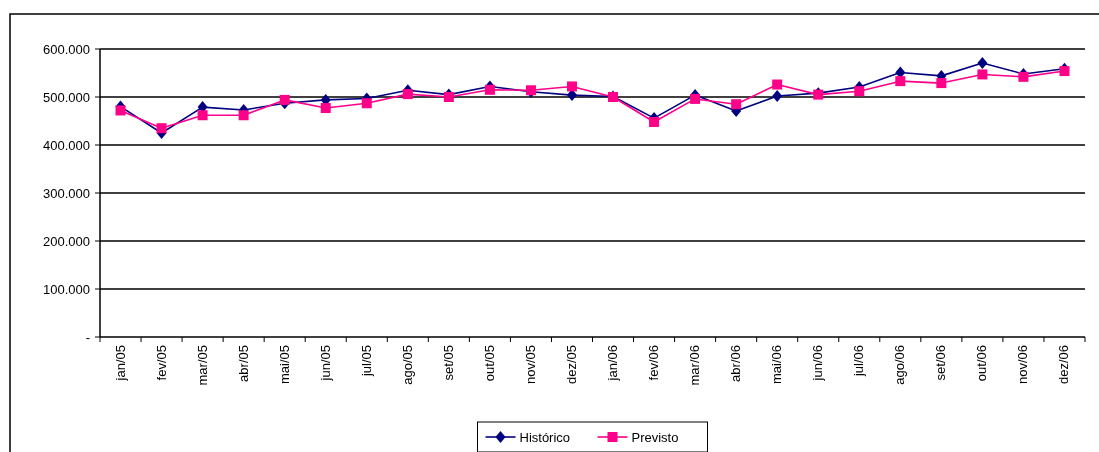 Image resolution: width=1099 pixels, height=452 pixels. Describe the element at coordinates (202, 365) in the screenshot. I see `x-tick-label: mar/05` at that location.